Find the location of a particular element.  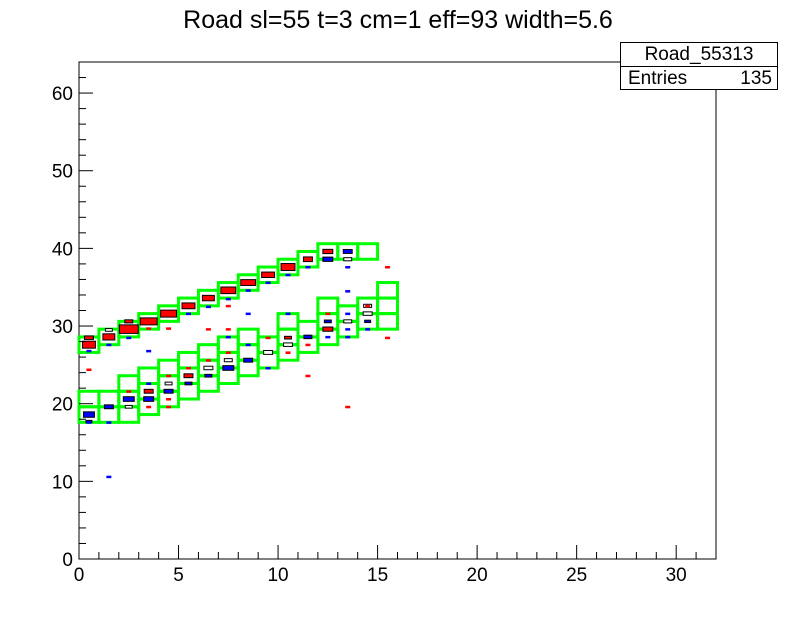

x-tick-label: 20 is located at coordinates (477, 575).